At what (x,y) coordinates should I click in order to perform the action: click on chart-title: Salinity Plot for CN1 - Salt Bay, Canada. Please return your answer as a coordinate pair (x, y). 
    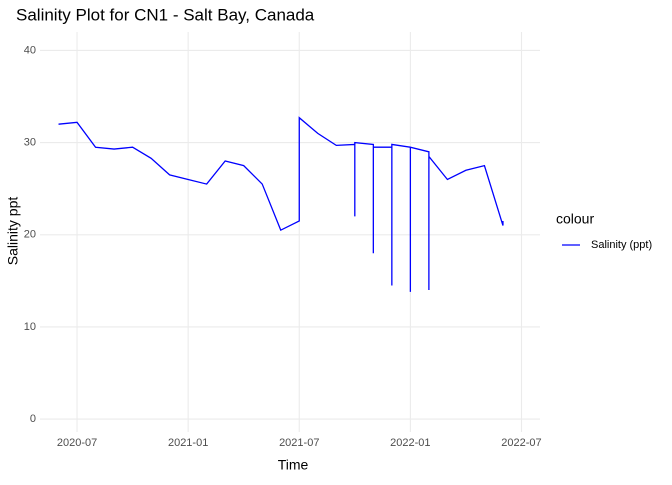
    Looking at the image, I should click on (165, 14).